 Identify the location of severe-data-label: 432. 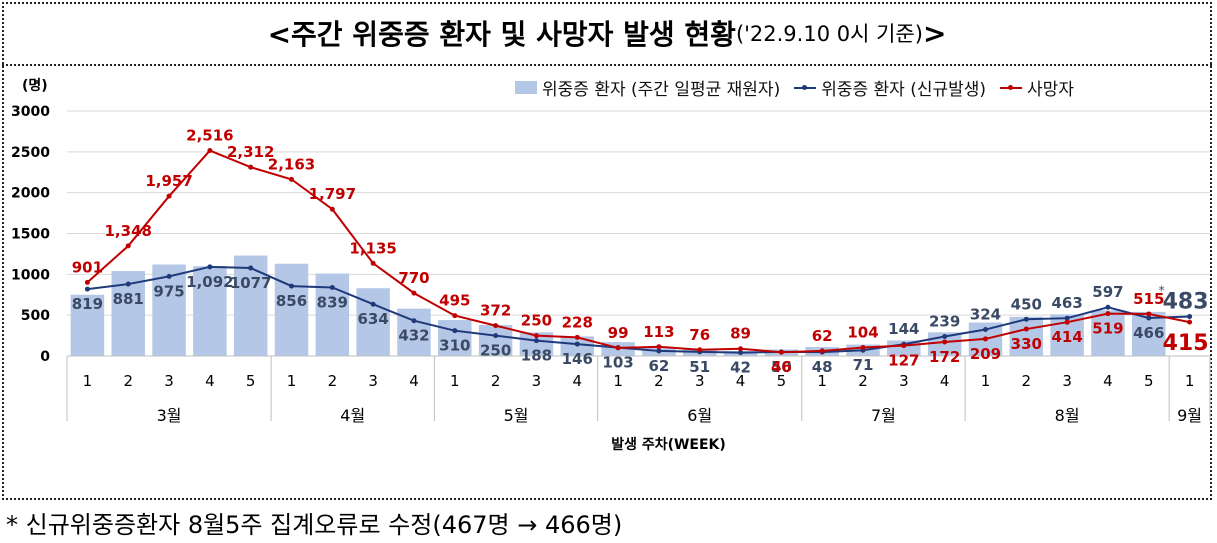
(413, 336).